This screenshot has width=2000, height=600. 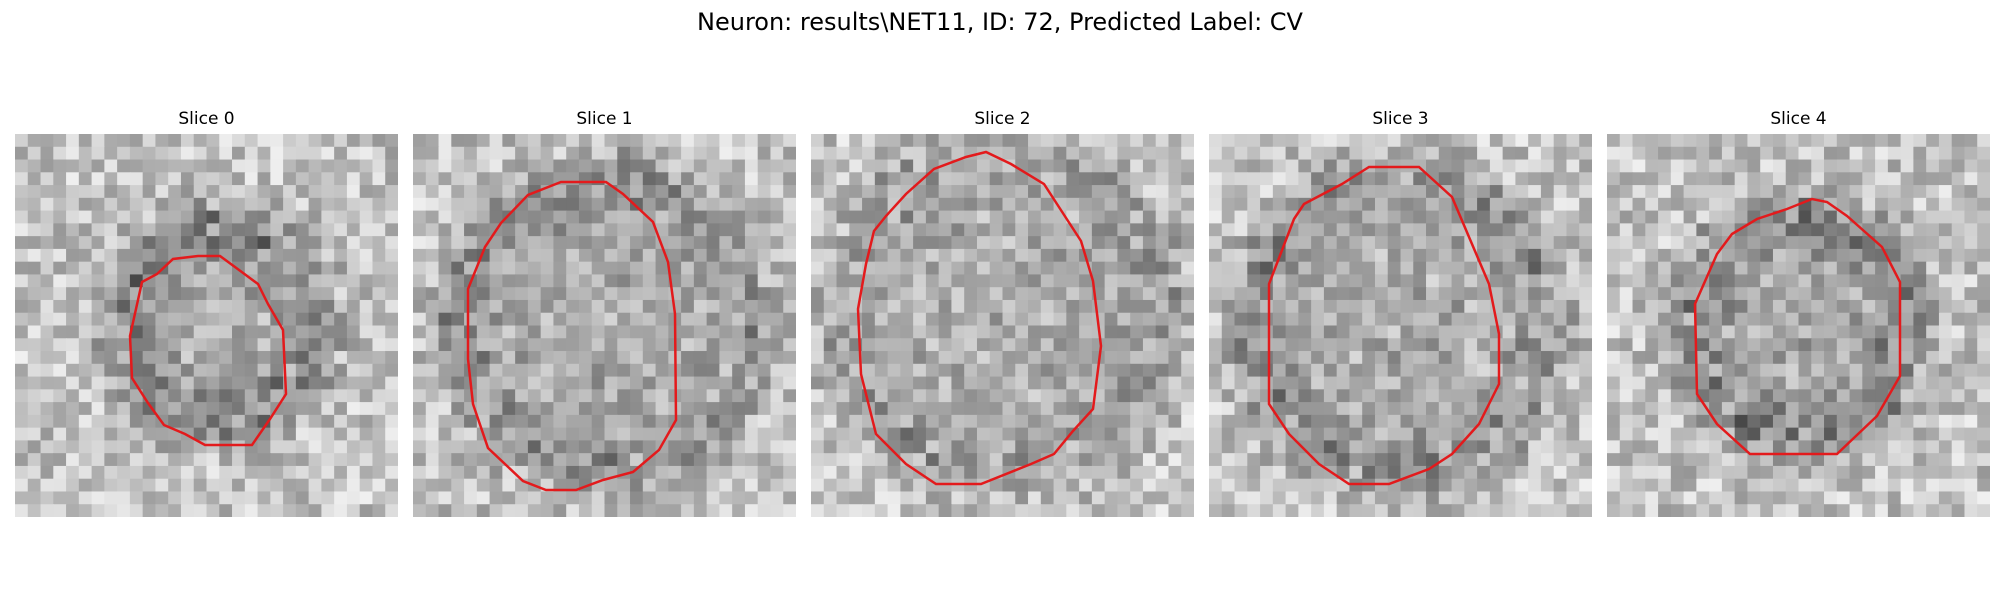 I want to click on slice-panel-1: Slice 1, so click(x=604, y=312).